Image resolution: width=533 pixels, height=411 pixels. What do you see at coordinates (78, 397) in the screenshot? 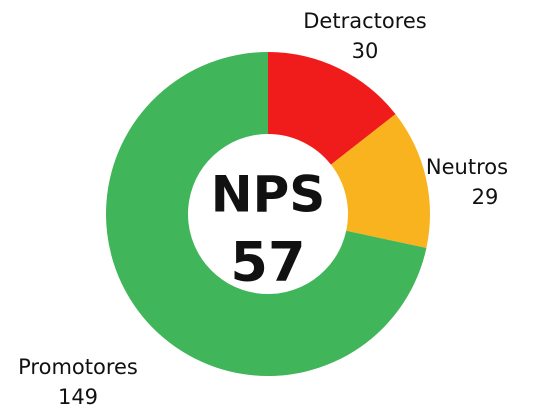
I see `segment-value: 149` at bounding box center [78, 397].